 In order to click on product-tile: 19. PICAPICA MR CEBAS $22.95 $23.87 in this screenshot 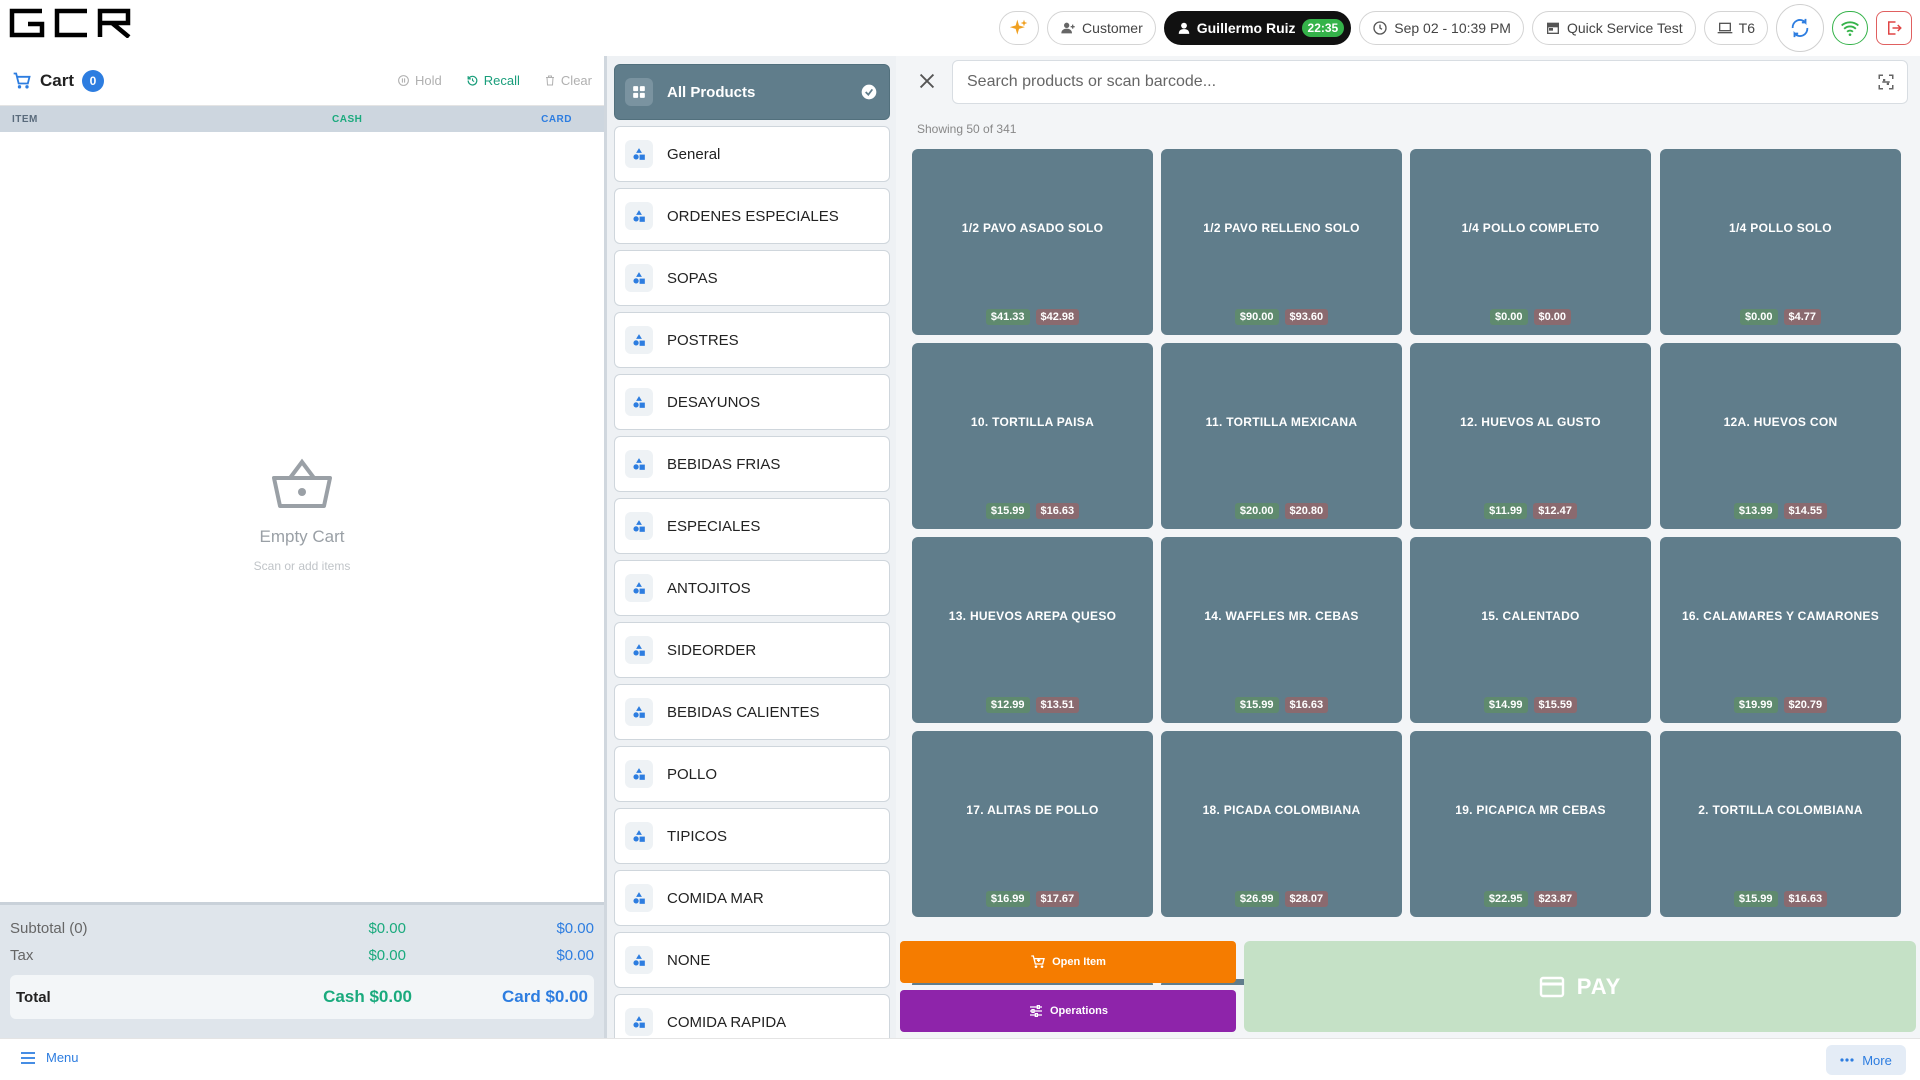, I will do `click(1530, 824)`.